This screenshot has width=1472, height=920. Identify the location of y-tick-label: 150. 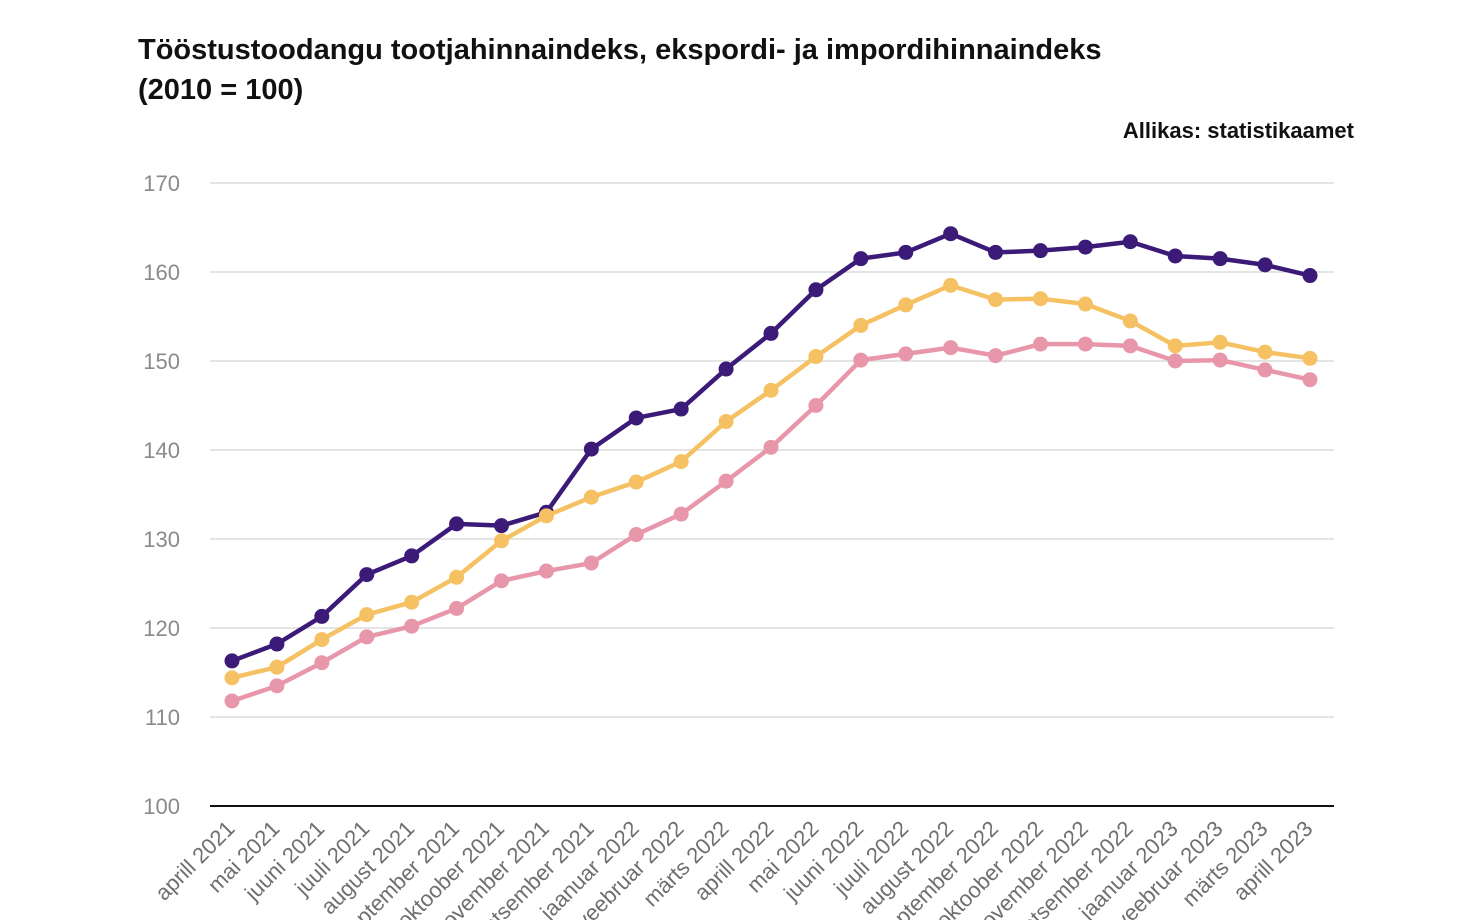
(161, 361).